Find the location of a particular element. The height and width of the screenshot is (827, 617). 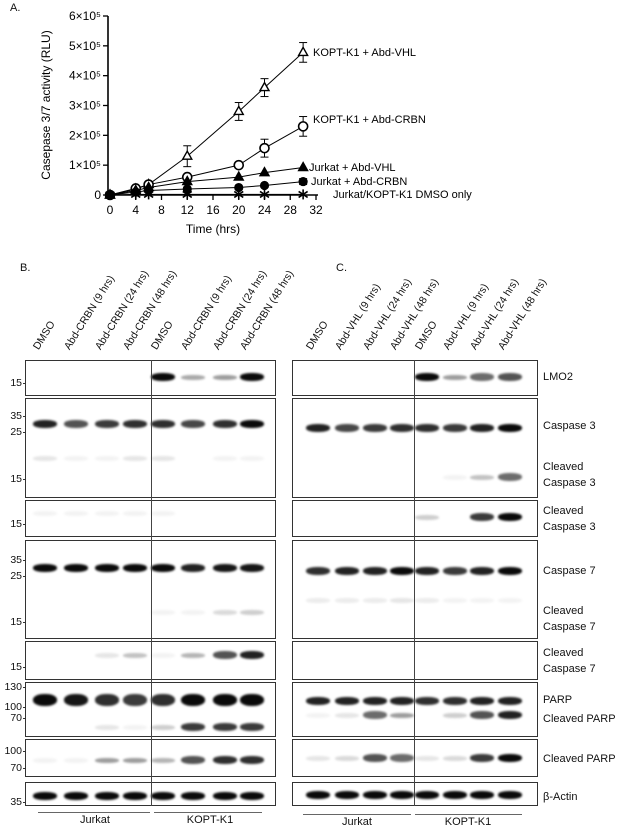

series-label: Jurkat + Abd-VHL is located at coordinates (352, 168).